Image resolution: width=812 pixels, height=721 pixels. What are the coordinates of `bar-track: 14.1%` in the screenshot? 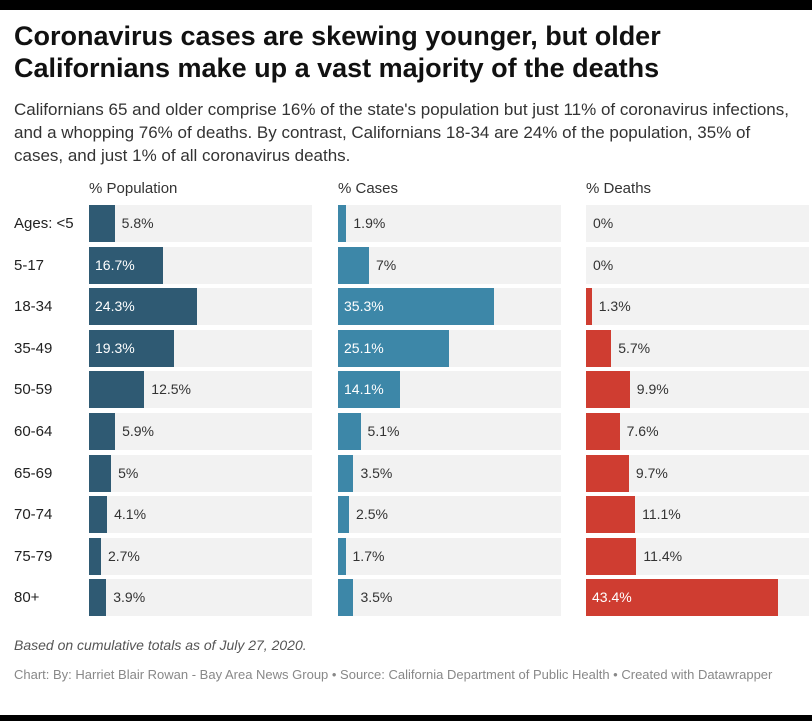 It's located at (449, 390).